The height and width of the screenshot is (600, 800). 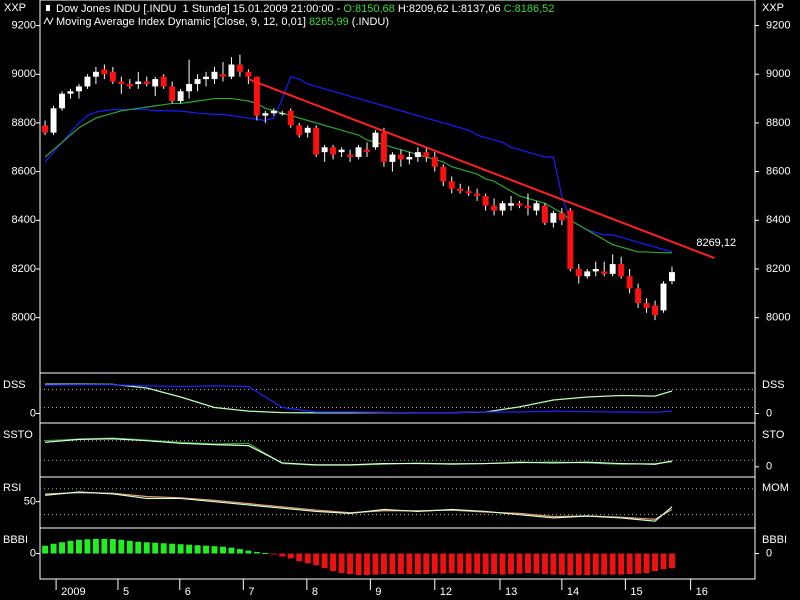 I want to click on panel-label: SSTO, so click(x=18, y=435).